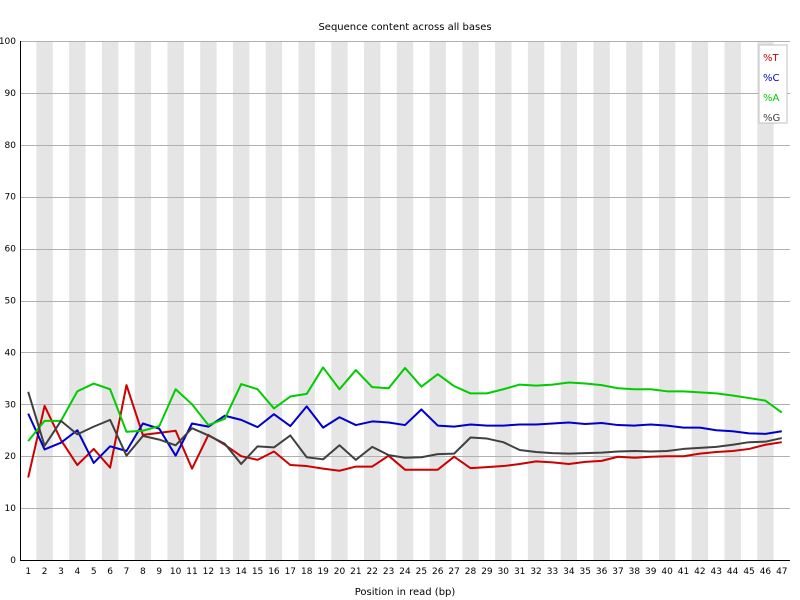 The width and height of the screenshot is (800, 600). What do you see at coordinates (224, 572) in the screenshot?
I see `x-tick-label: 13` at bounding box center [224, 572].